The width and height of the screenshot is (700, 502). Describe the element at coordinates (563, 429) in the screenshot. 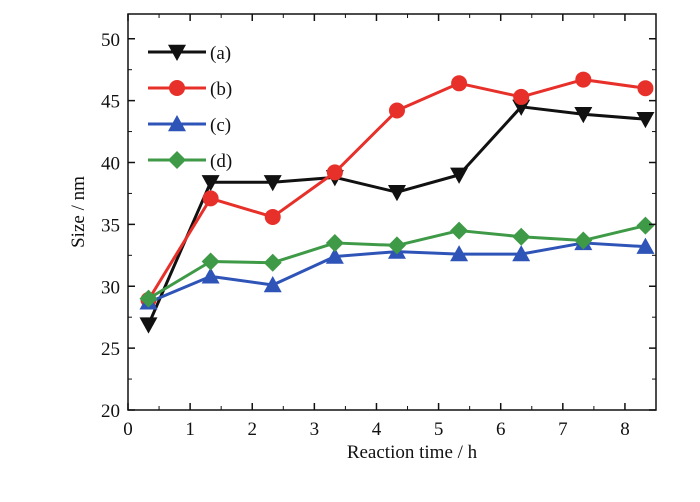

I see `x-tick-label: 7` at that location.